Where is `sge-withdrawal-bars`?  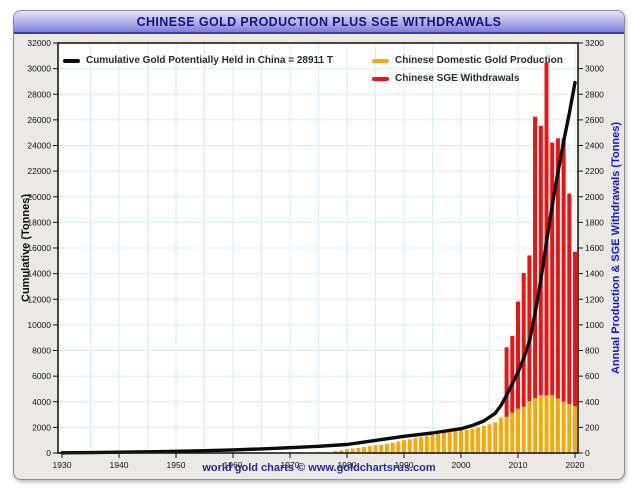 sge-withdrawal-bars is located at coordinates (540, 239).